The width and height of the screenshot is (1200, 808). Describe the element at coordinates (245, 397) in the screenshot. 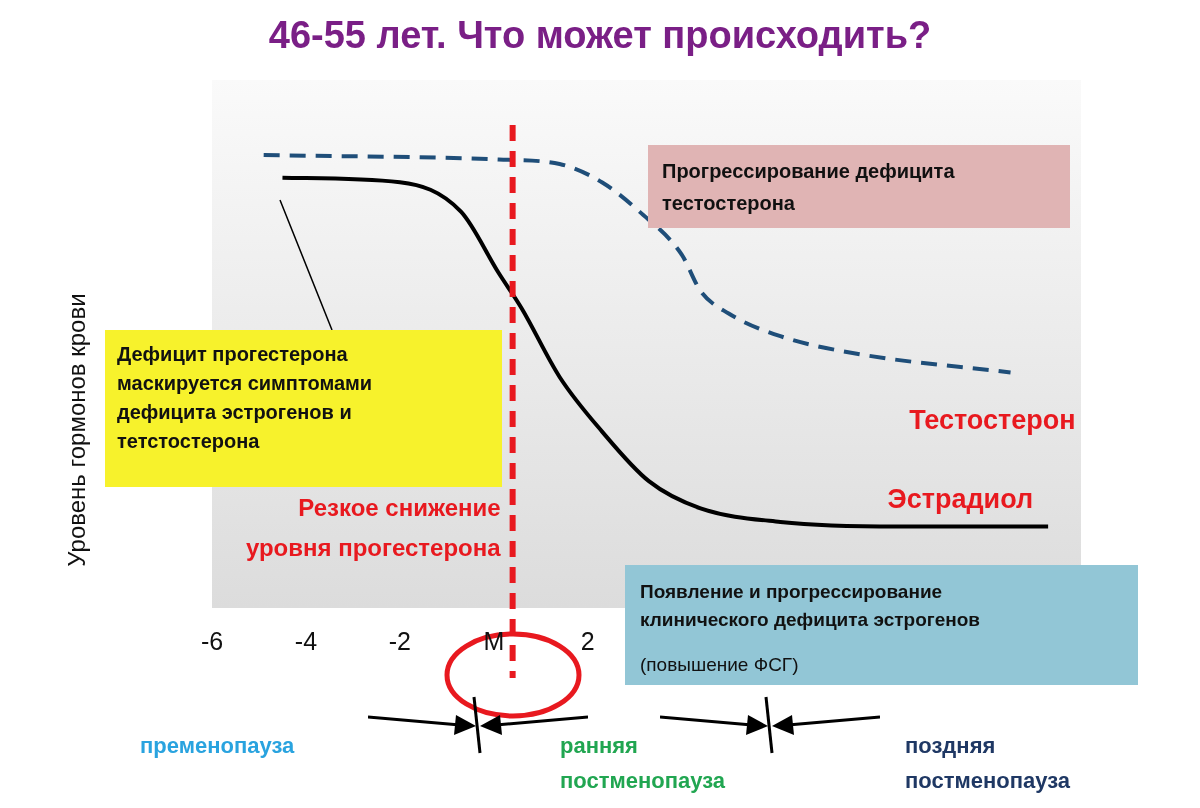

I see `annotation: Дефицит прогестерона маскируется симптомами дефицита эстрогенов и тетстостерона` at that location.